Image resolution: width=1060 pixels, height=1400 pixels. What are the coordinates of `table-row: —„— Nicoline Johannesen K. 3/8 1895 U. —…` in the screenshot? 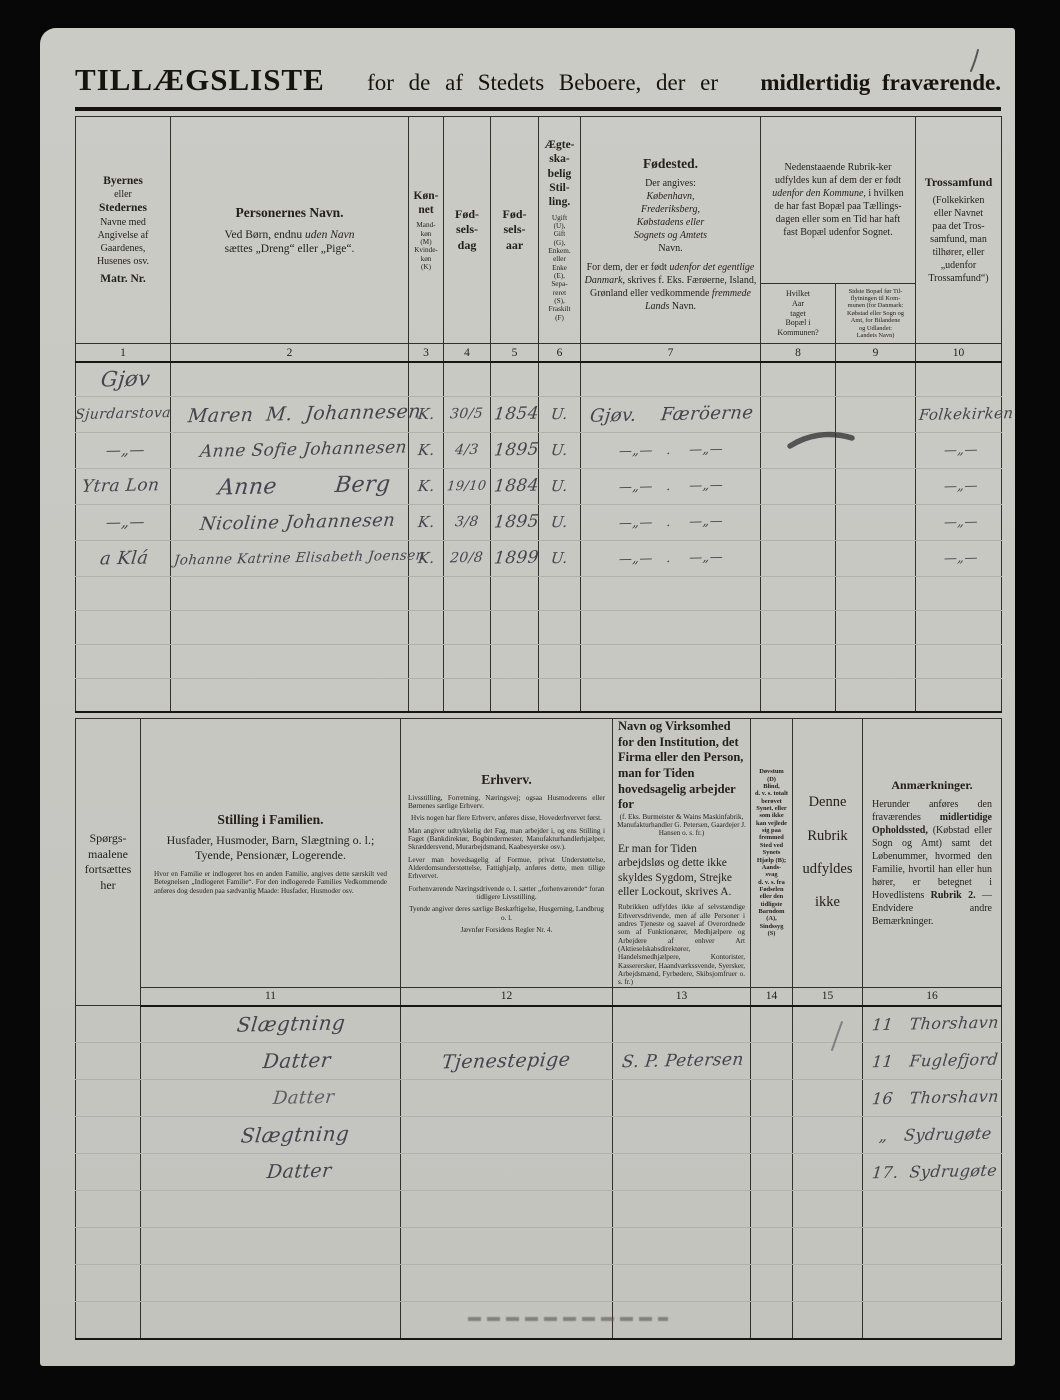 It's located at (538, 522).